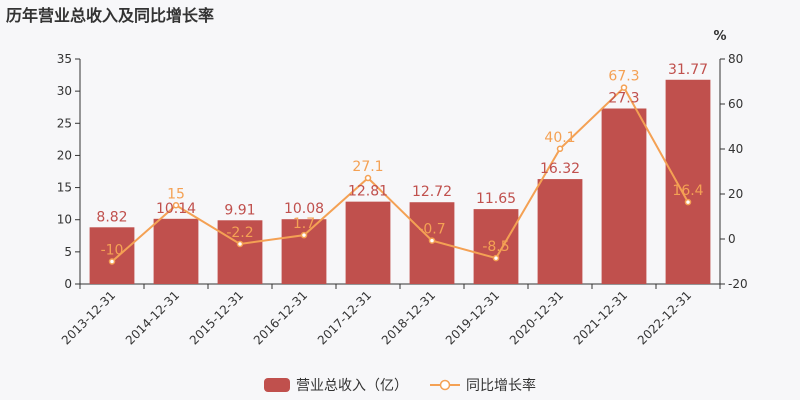 This screenshot has width=800, height=400. What do you see at coordinates (431, 230) in the screenshot?
I see `growth-label: -0.7` at bounding box center [431, 230].